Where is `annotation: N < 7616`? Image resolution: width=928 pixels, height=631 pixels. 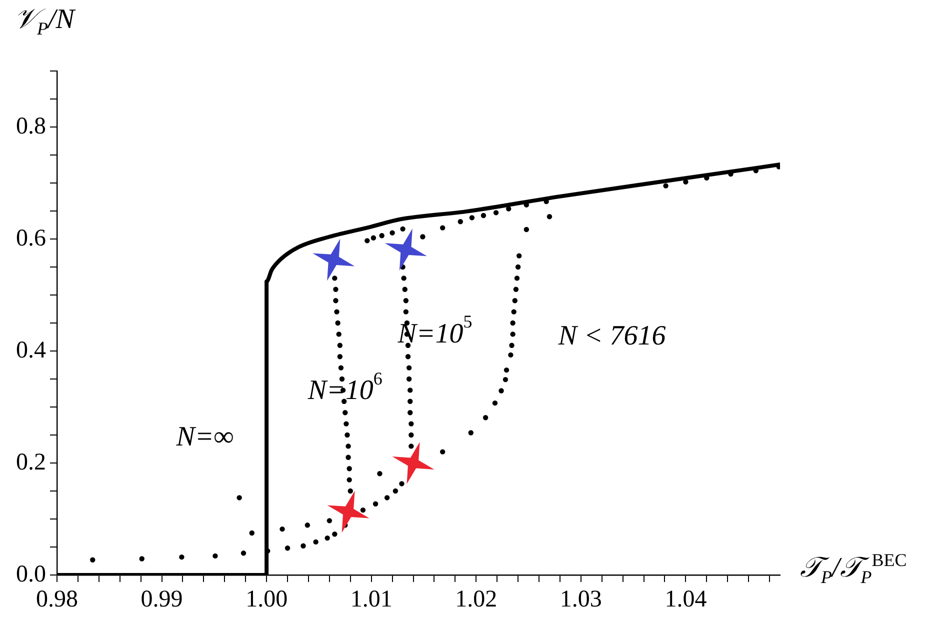
annotation: N < 7616 is located at coordinates (611, 336).